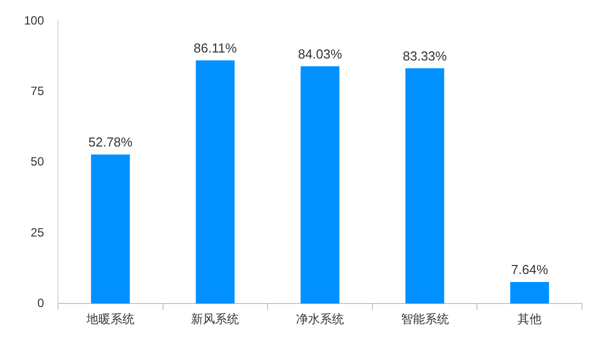  What do you see at coordinates (424, 319) in the screenshot?
I see `x-tick-label: 智能系统` at bounding box center [424, 319].